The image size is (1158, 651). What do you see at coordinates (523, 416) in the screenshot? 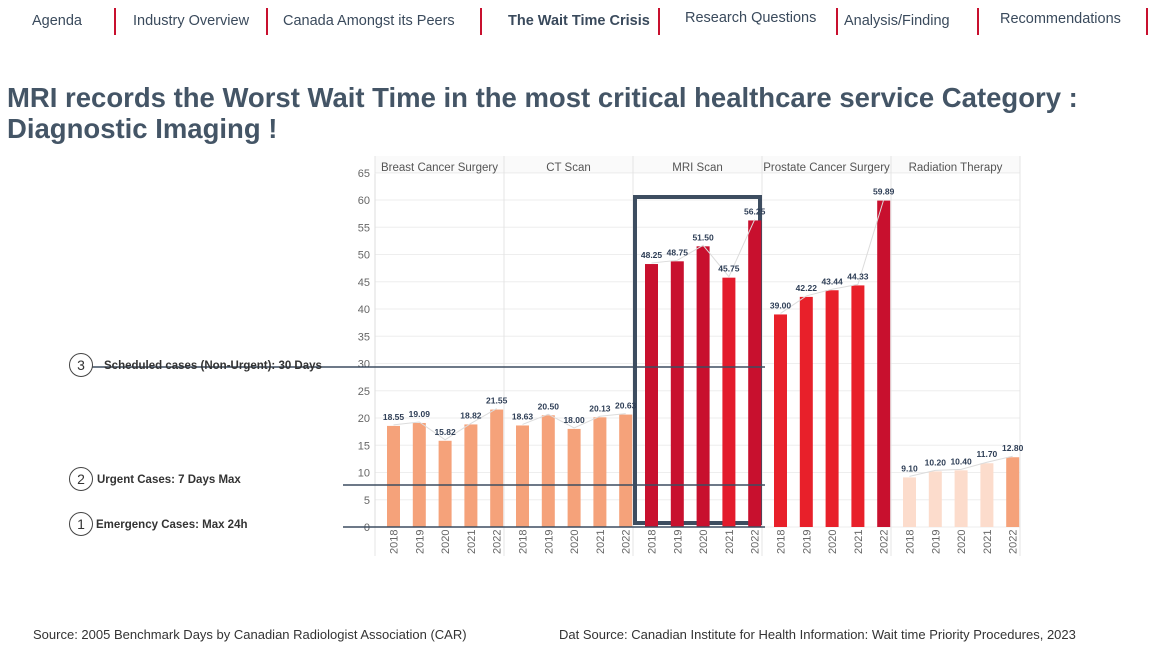
I see `data-label: 18.63` at bounding box center [523, 416].